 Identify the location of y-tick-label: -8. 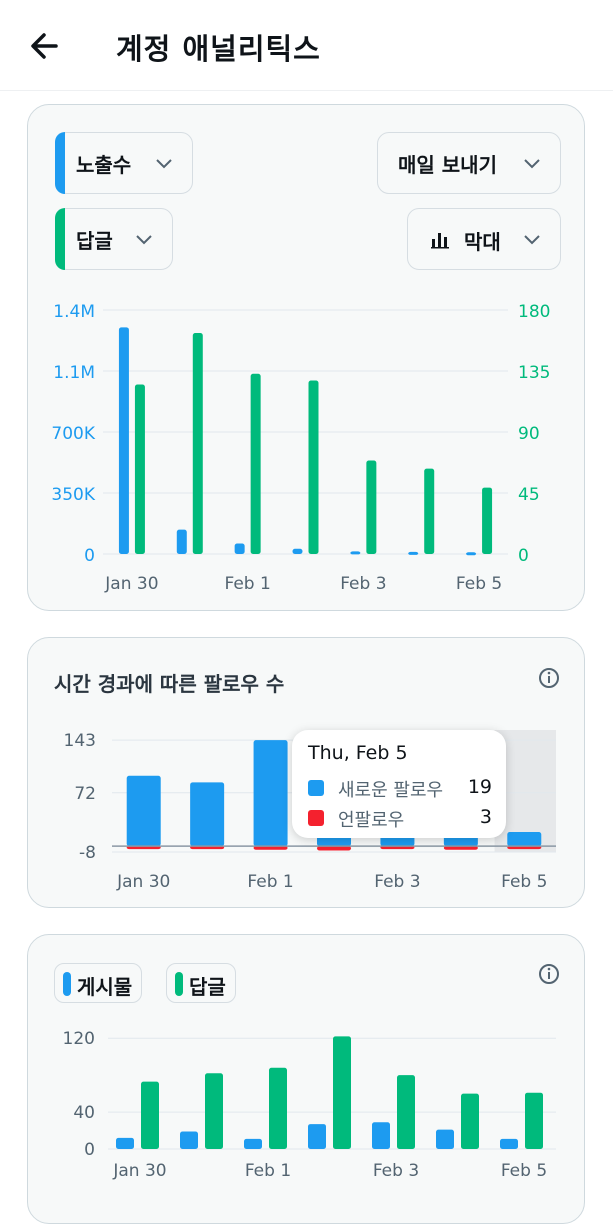
(87, 853).